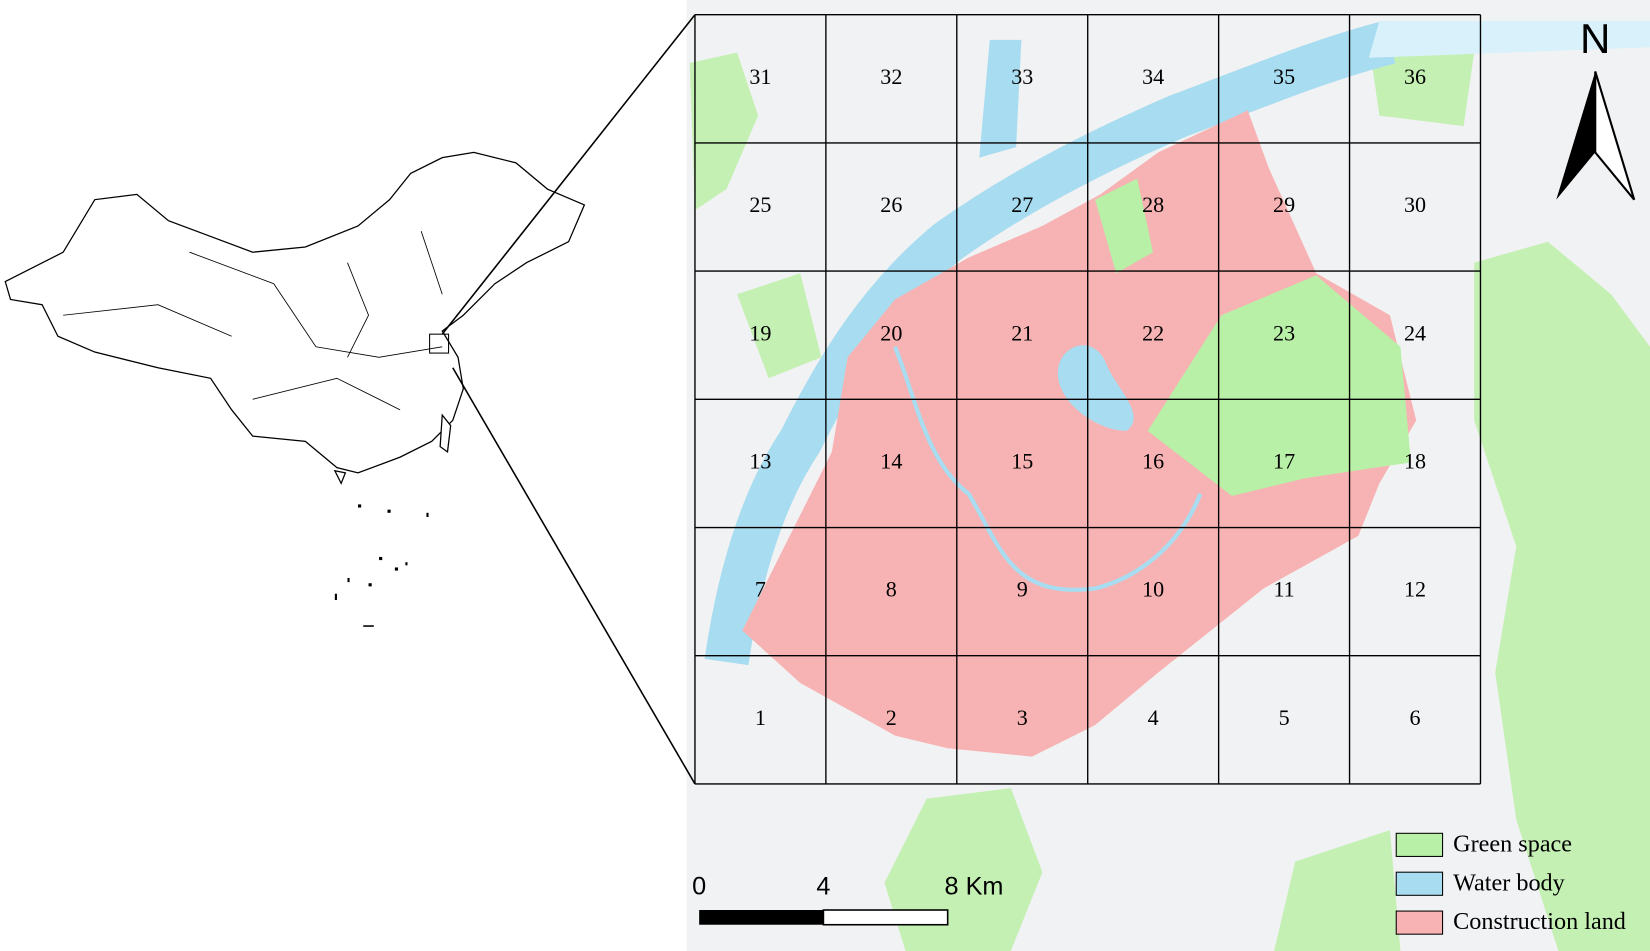 The height and width of the screenshot is (951, 1650). Describe the element at coordinates (1283, 589) in the screenshot. I see `cell-label: 11` at that location.